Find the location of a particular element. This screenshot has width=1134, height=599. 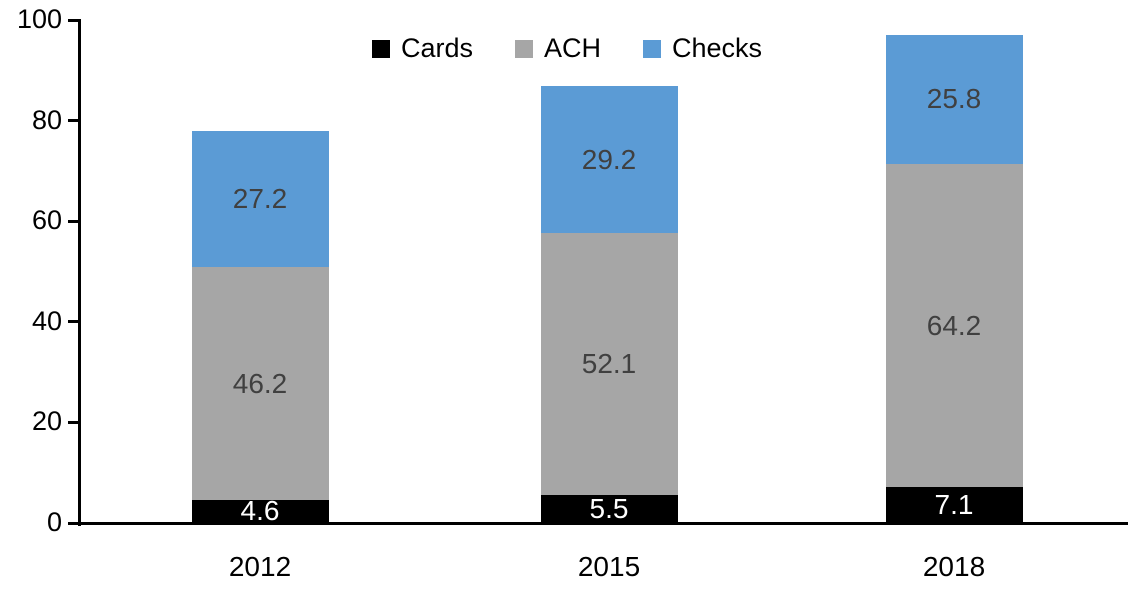

y-axis-tick-label: 0 is located at coordinates (54, 521).